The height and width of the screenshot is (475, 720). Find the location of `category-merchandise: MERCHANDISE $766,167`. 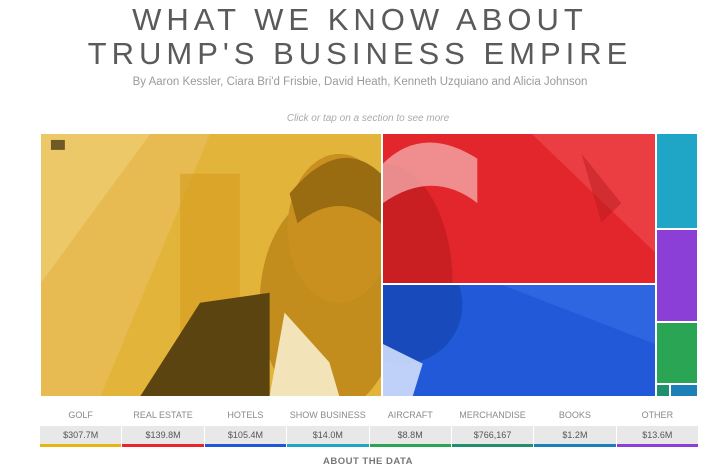

category-merchandise: MERCHANDISE $766,167 is located at coordinates (492, 426).